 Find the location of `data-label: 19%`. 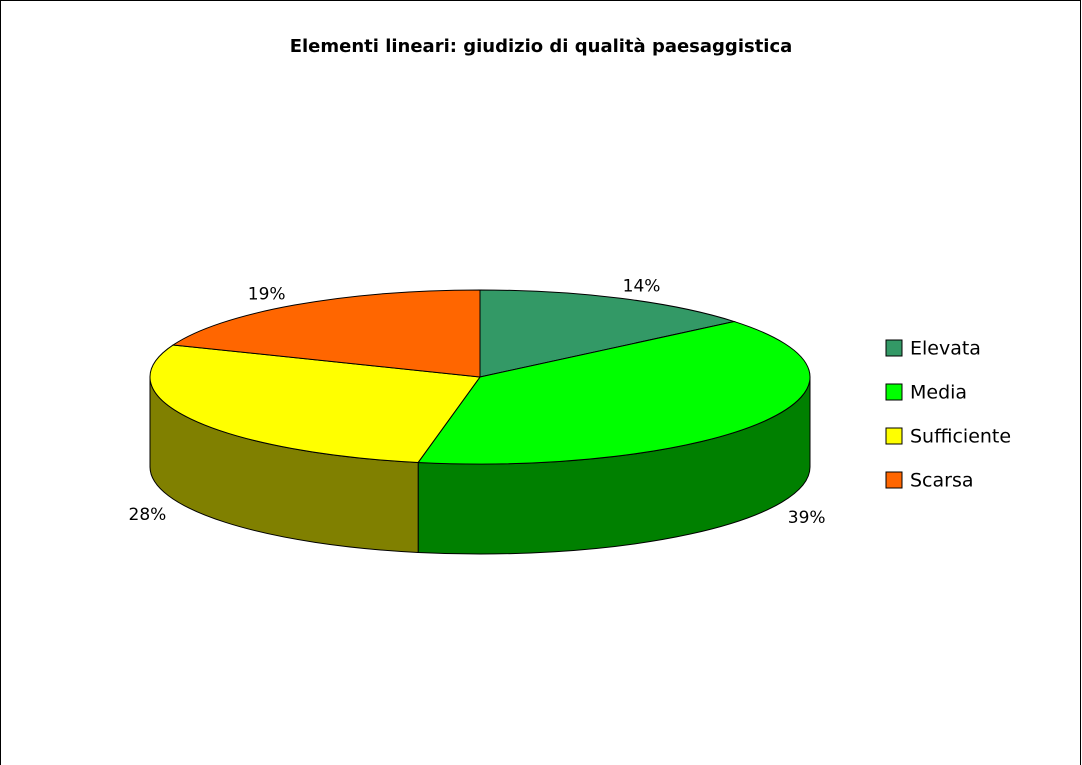

data-label: 19% is located at coordinates (267, 294).